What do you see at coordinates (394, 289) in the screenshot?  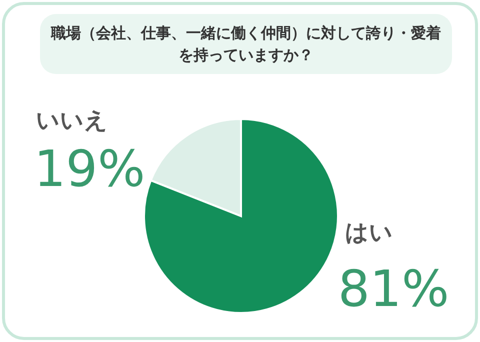 I see `data-label: 81%` at bounding box center [394, 289].